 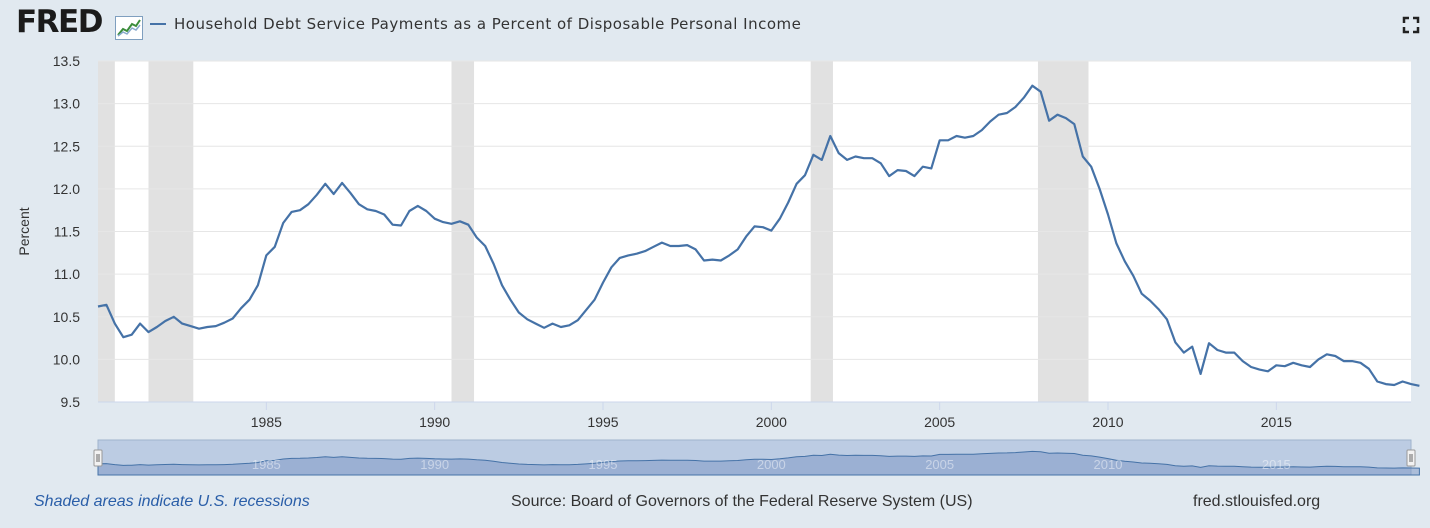 I want to click on expand-icon, so click(x=1411, y=25).